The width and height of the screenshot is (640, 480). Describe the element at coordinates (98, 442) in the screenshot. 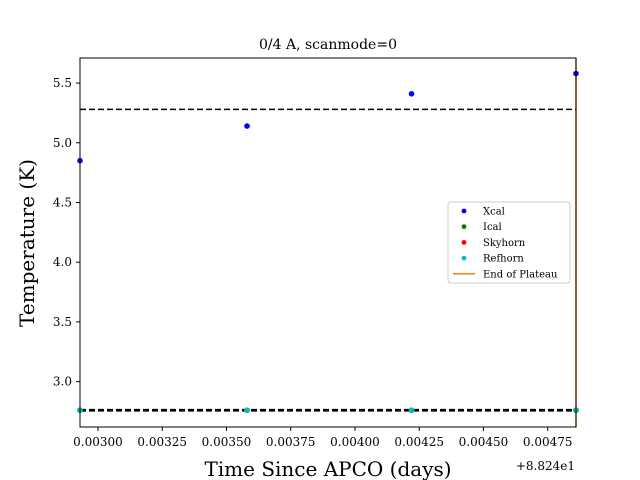

I see `x-tick-label: 0.00300` at that location.